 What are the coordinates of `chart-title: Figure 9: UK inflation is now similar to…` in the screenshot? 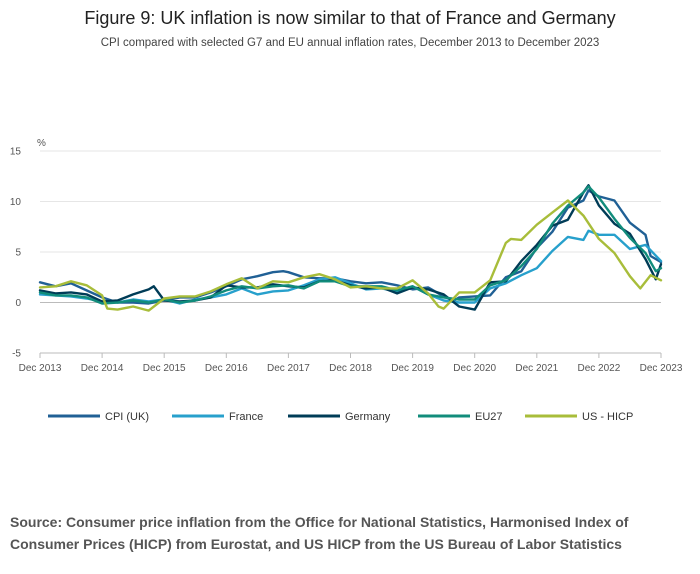 It's located at (350, 18).